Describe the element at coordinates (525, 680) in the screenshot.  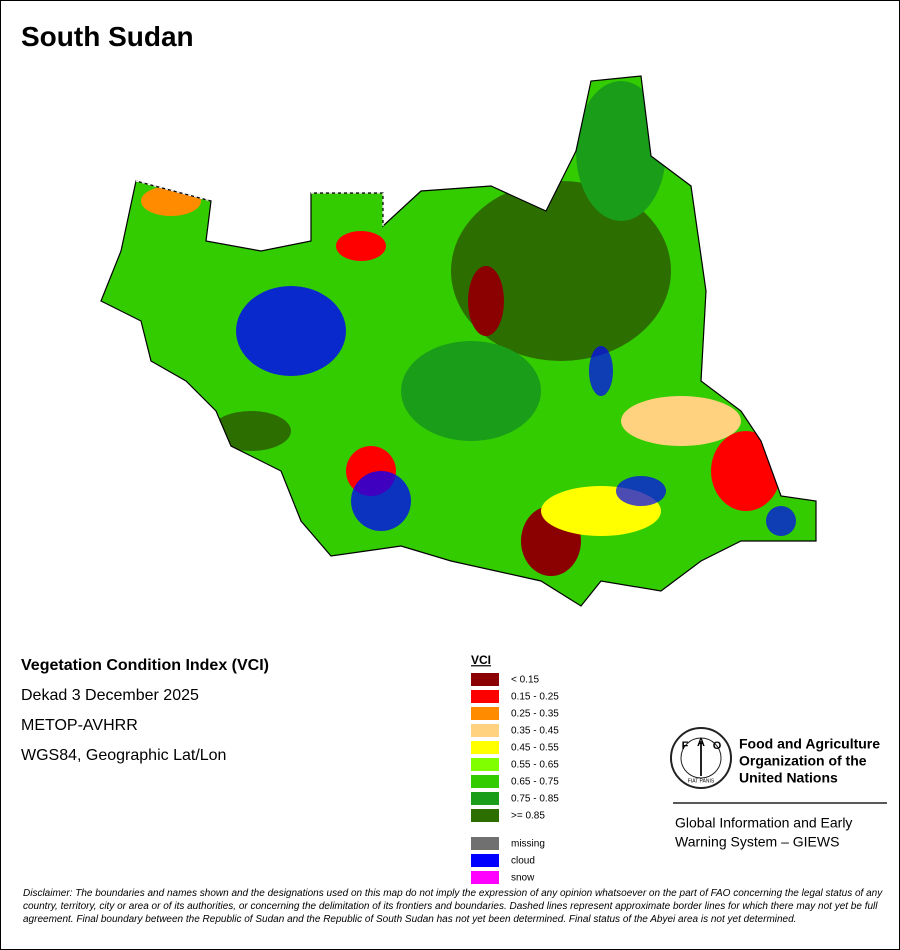
I see `legend-label: < 0.15` at that location.